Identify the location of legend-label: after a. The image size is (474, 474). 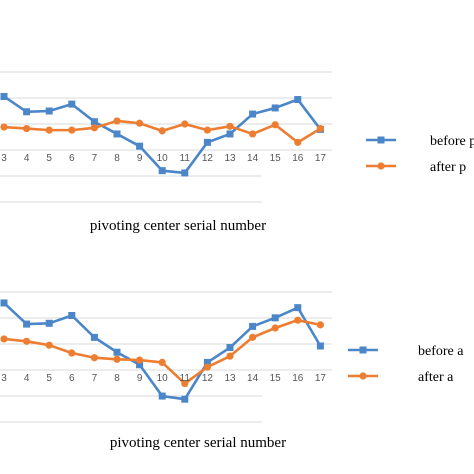
(436, 377).